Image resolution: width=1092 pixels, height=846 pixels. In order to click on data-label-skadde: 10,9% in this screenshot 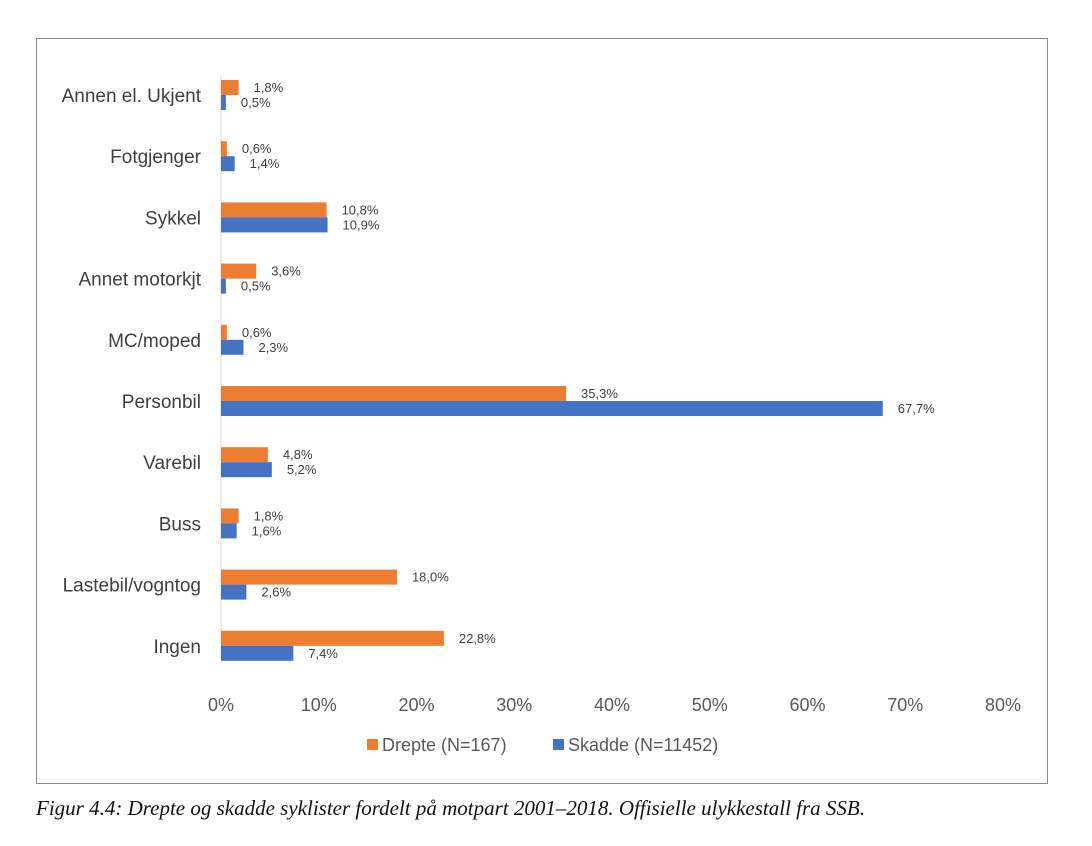, I will do `click(361, 224)`.